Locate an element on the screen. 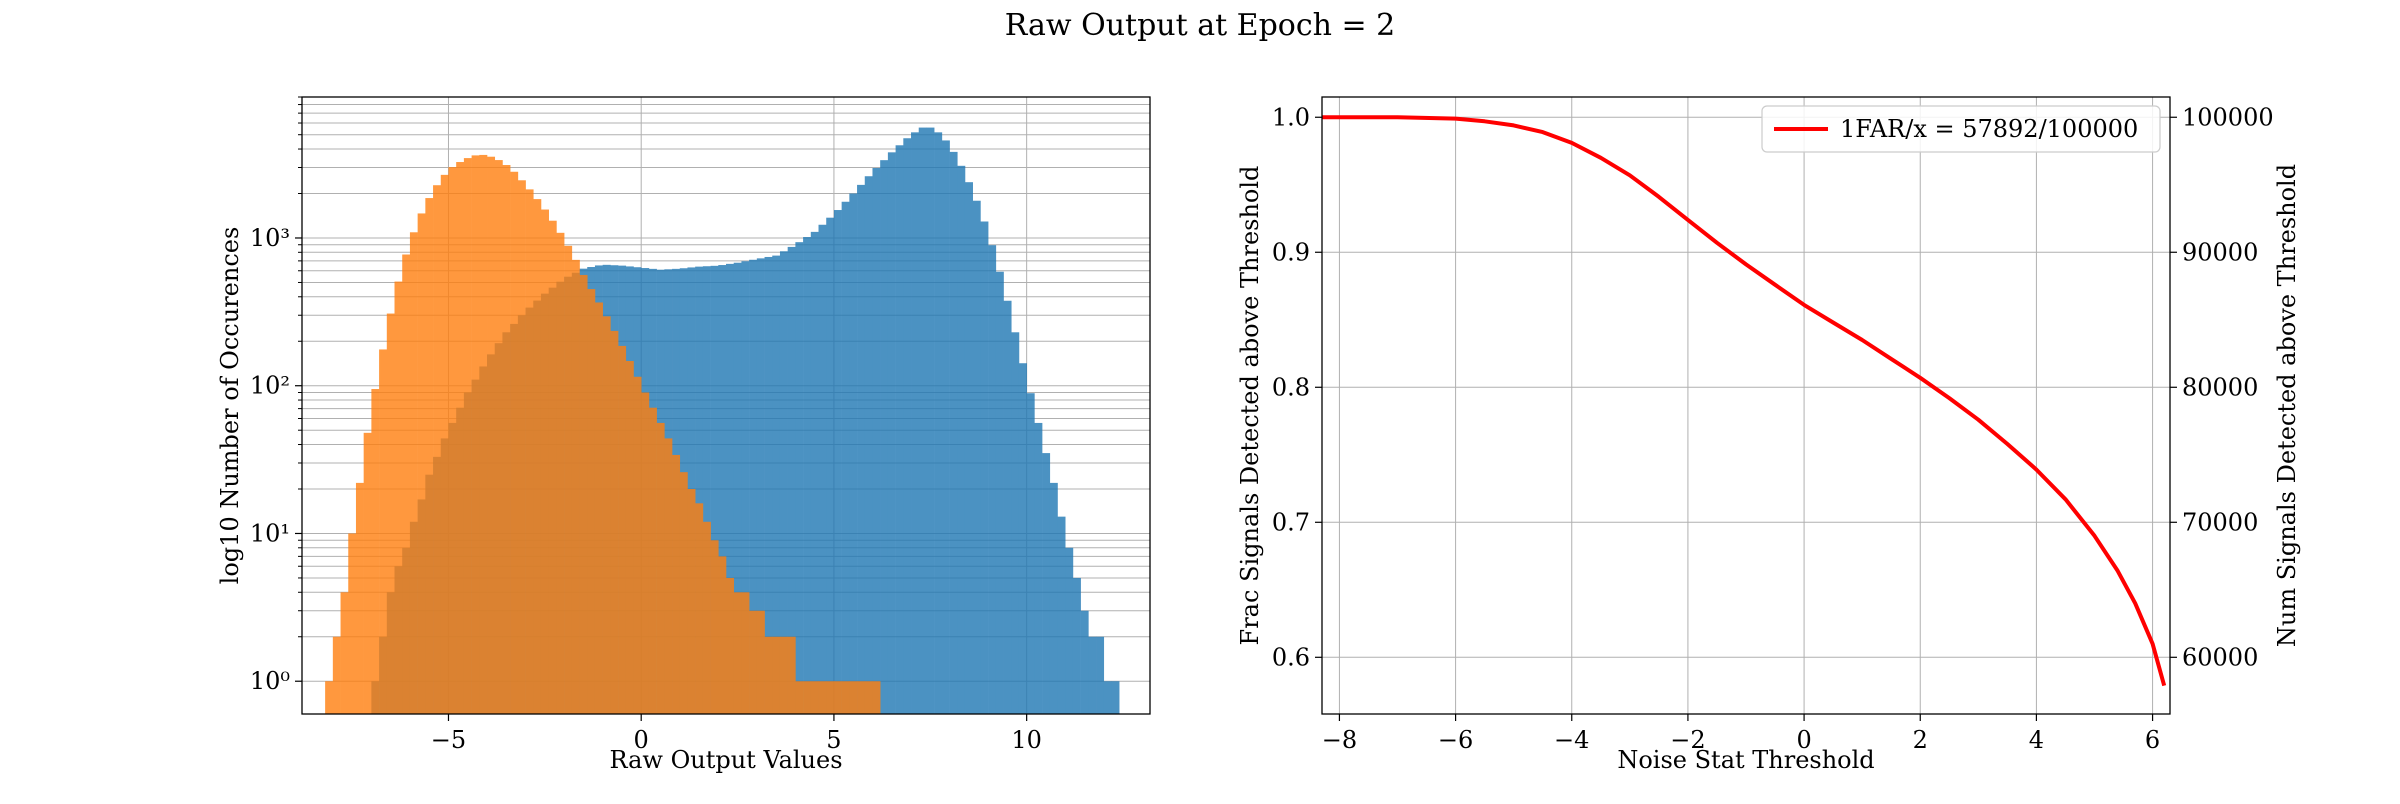 The width and height of the screenshot is (2400, 804). y2-tick-label: 70000 is located at coordinates (2220, 522).